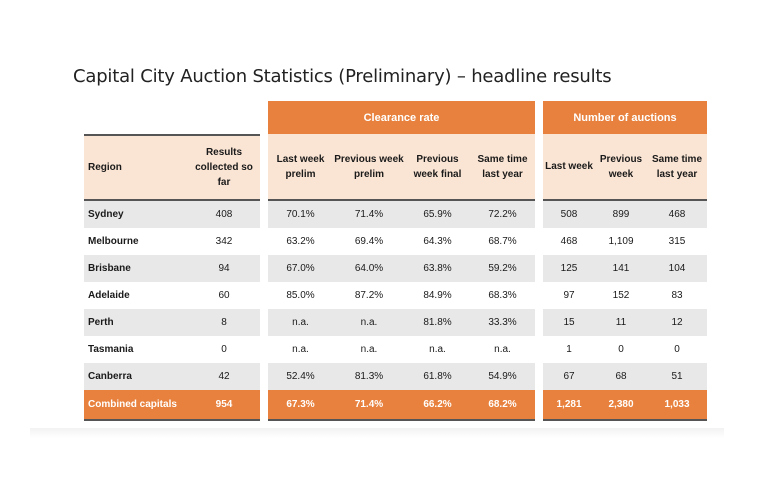  I want to click on cell-na-same-time: 83, so click(677, 295).